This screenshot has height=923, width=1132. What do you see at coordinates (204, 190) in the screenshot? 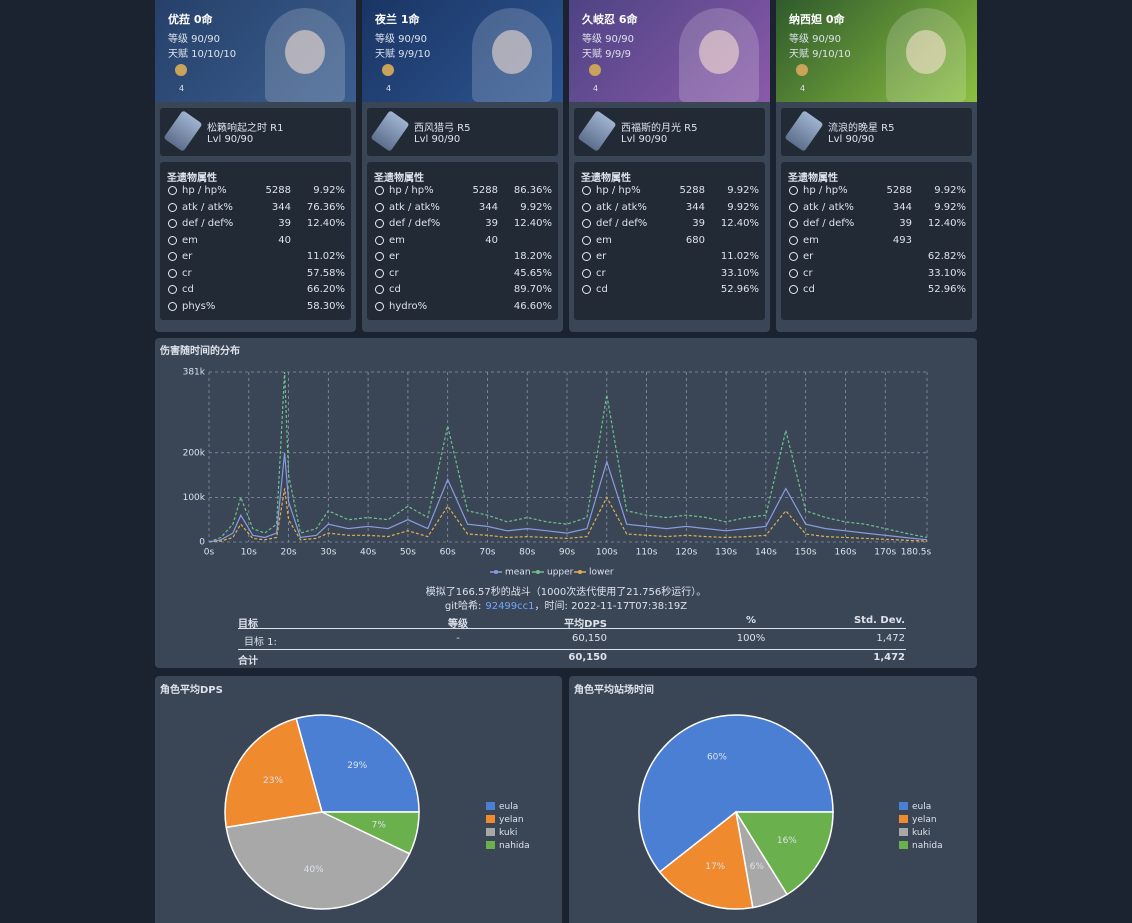
I see `stat-name: hp / hp%` at bounding box center [204, 190].